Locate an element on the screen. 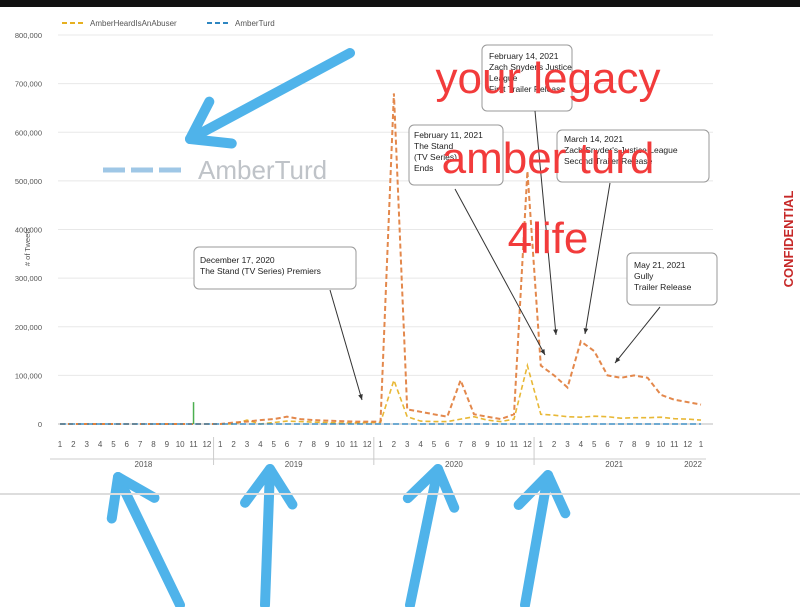 This screenshot has width=800, height=607. legend-entry: AmberTurd is located at coordinates (255, 23).